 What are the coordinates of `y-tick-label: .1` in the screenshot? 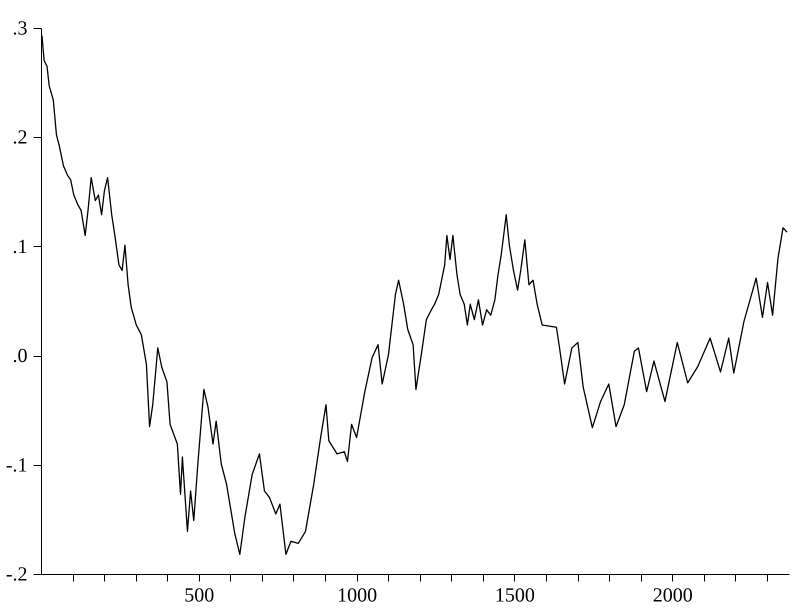 It's located at (20, 247).